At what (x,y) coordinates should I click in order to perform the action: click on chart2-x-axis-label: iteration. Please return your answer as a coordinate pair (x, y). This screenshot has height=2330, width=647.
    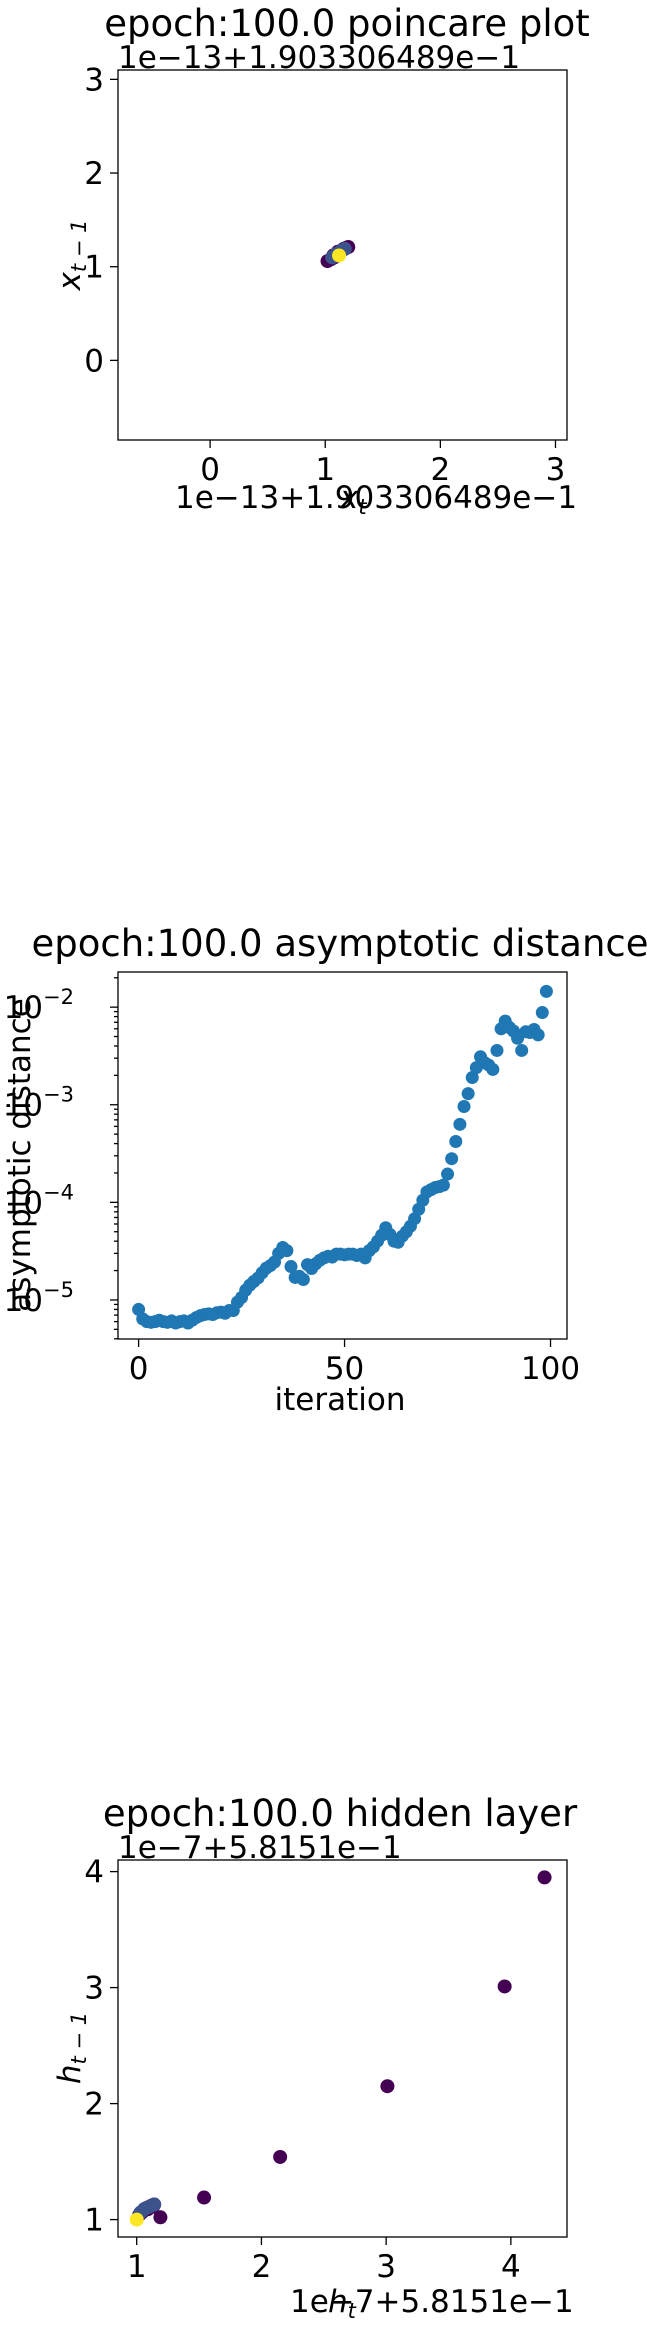
    Looking at the image, I should click on (340, 1400).